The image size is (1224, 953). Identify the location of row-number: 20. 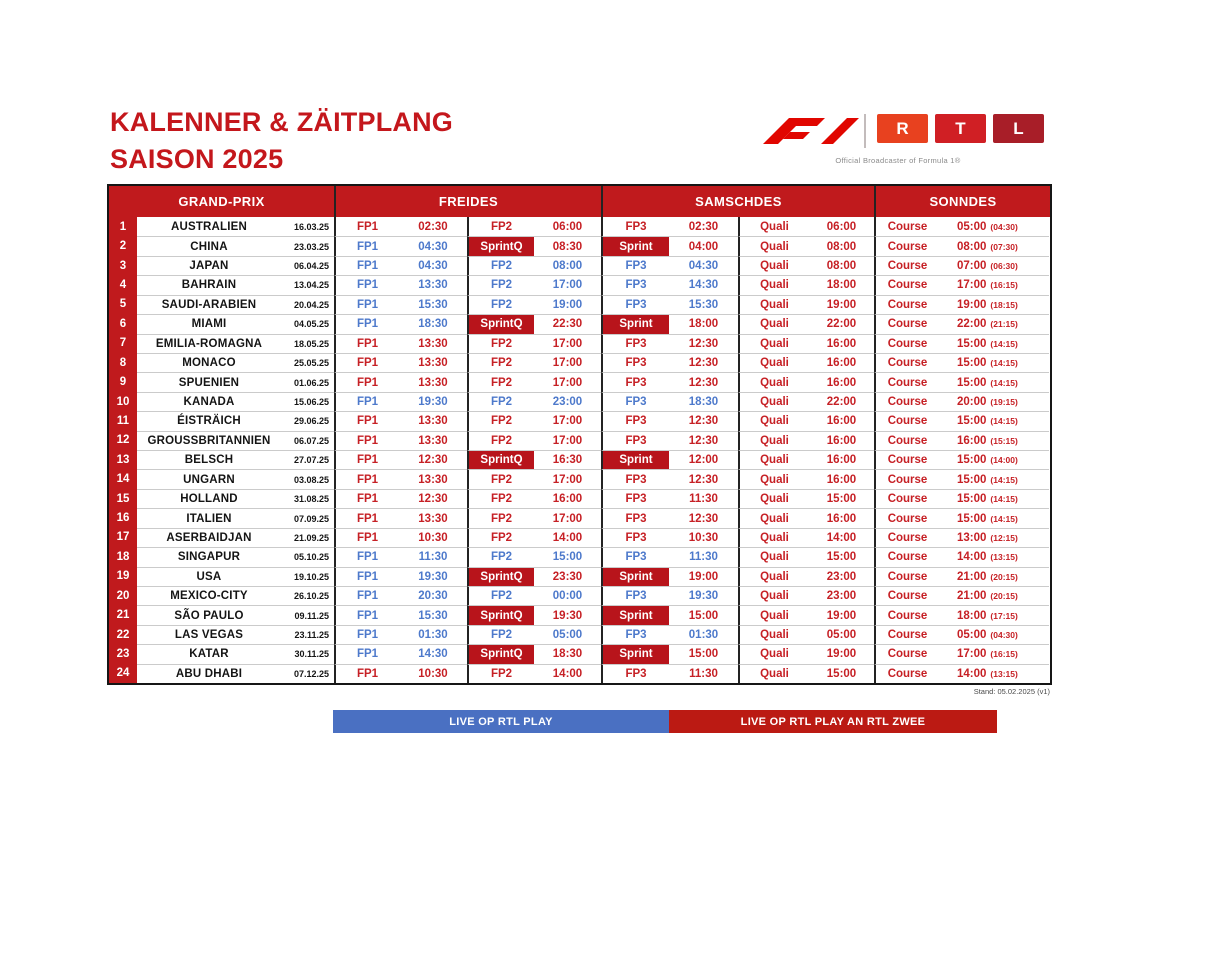
(123, 596).